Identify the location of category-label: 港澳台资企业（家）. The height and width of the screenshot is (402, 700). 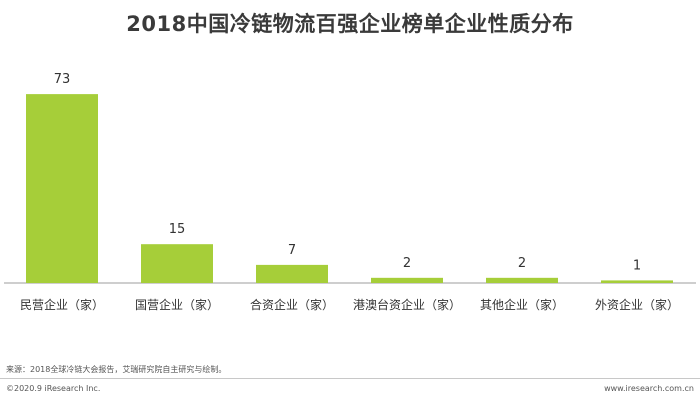
(407, 304).